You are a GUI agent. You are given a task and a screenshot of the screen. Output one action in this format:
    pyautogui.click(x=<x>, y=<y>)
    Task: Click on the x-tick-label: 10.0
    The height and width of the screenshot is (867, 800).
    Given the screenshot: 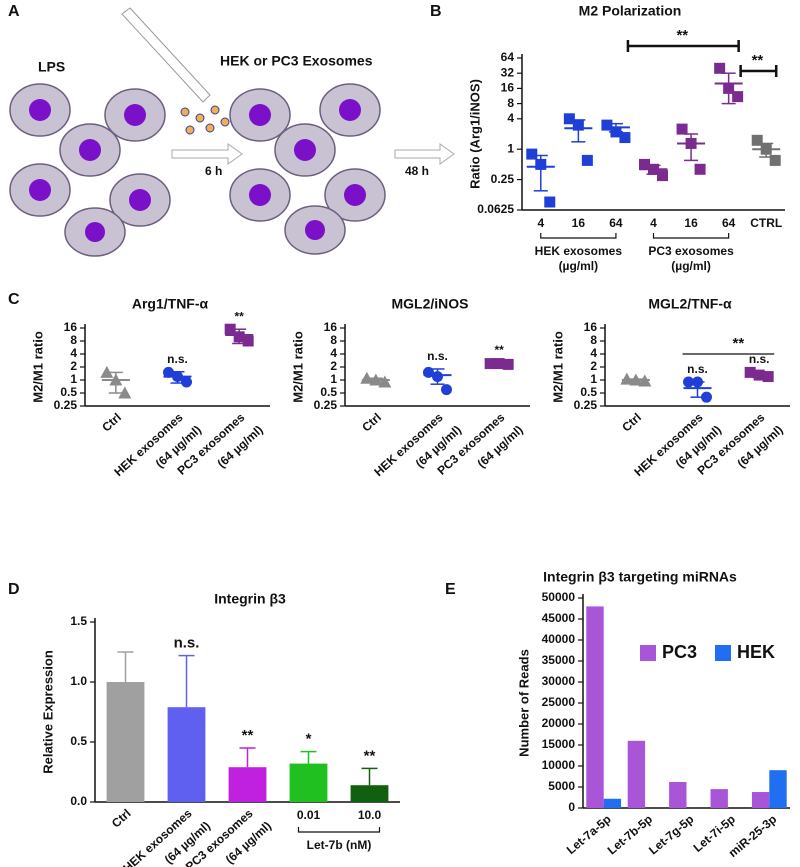 What is the action you would take?
    pyautogui.click(x=370, y=815)
    